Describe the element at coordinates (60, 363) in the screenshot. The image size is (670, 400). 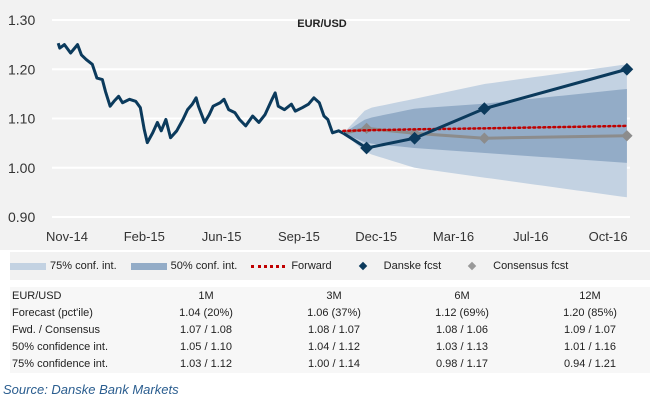
I see `table-cell: 75% confidence int.` at that location.